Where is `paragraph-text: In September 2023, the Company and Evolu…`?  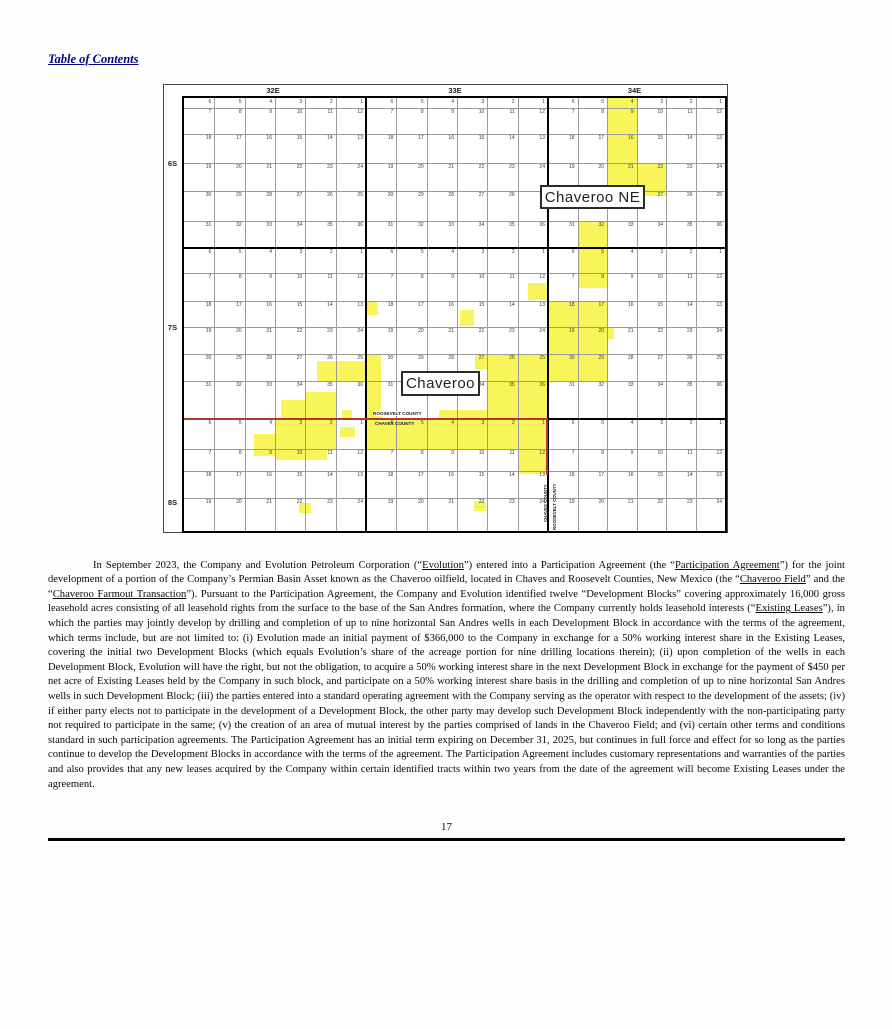
paragraph-text: In September 2023, the Company and Evolu… is located at coordinates (258, 565).